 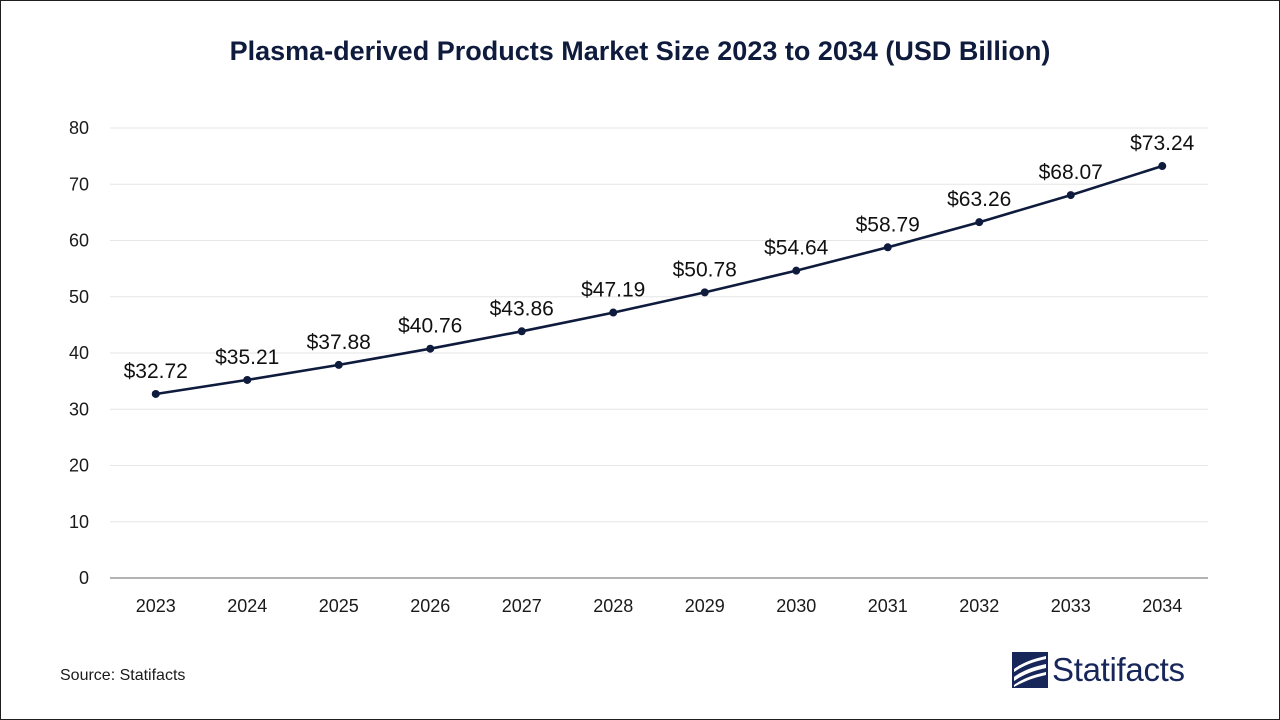 I want to click on y-tick-label: 70, so click(x=79, y=184).